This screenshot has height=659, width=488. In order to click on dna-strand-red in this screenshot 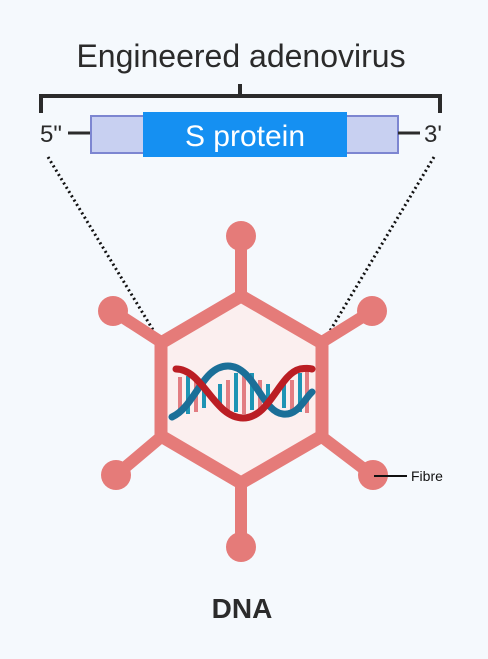, I will do `click(244, 393)`.